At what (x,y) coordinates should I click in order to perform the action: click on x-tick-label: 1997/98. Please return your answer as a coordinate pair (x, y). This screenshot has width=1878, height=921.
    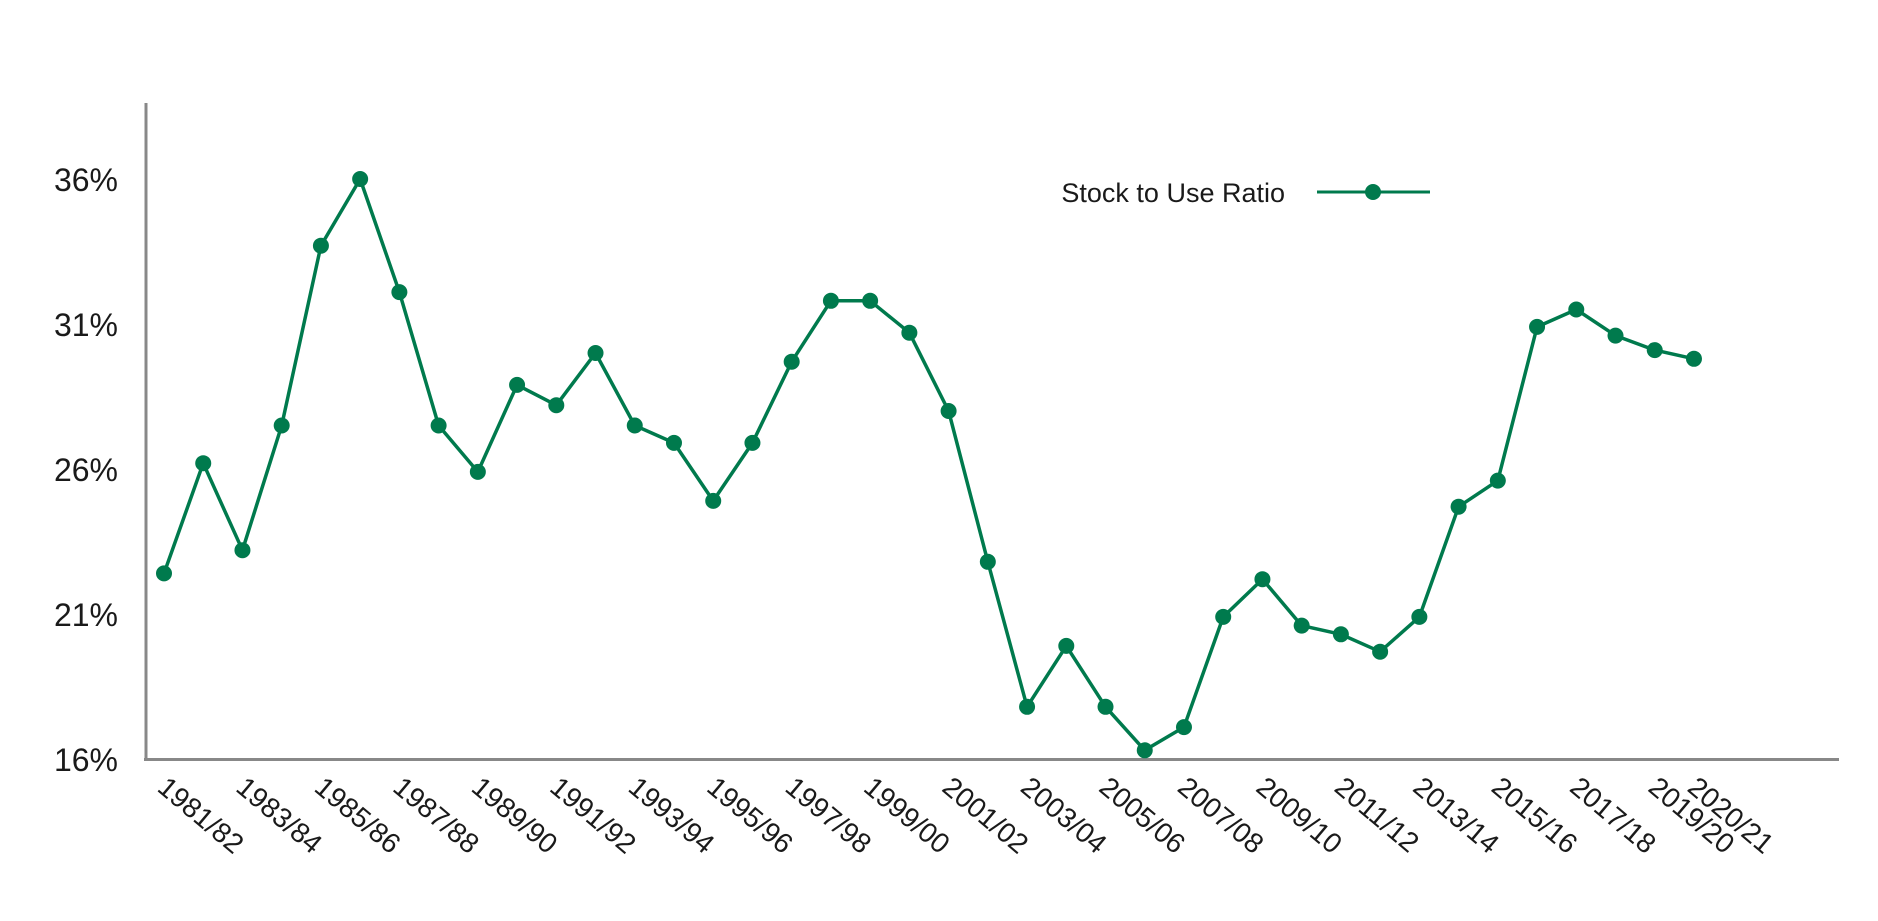
    Looking at the image, I should click on (828, 815).